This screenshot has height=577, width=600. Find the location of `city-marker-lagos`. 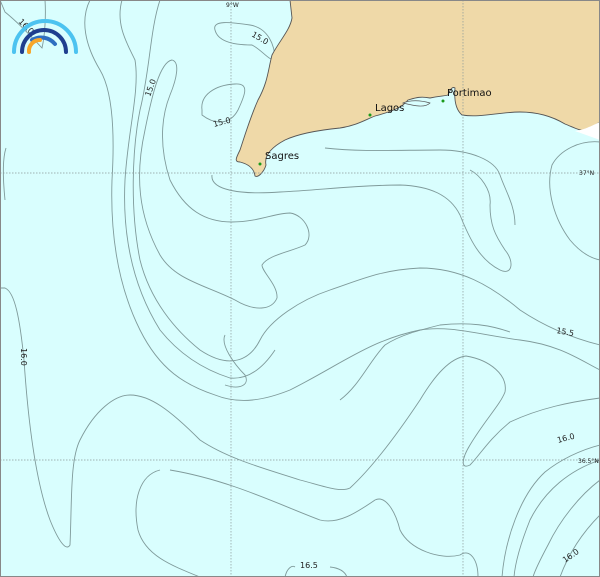

city-marker-lagos is located at coordinates (370, 115).